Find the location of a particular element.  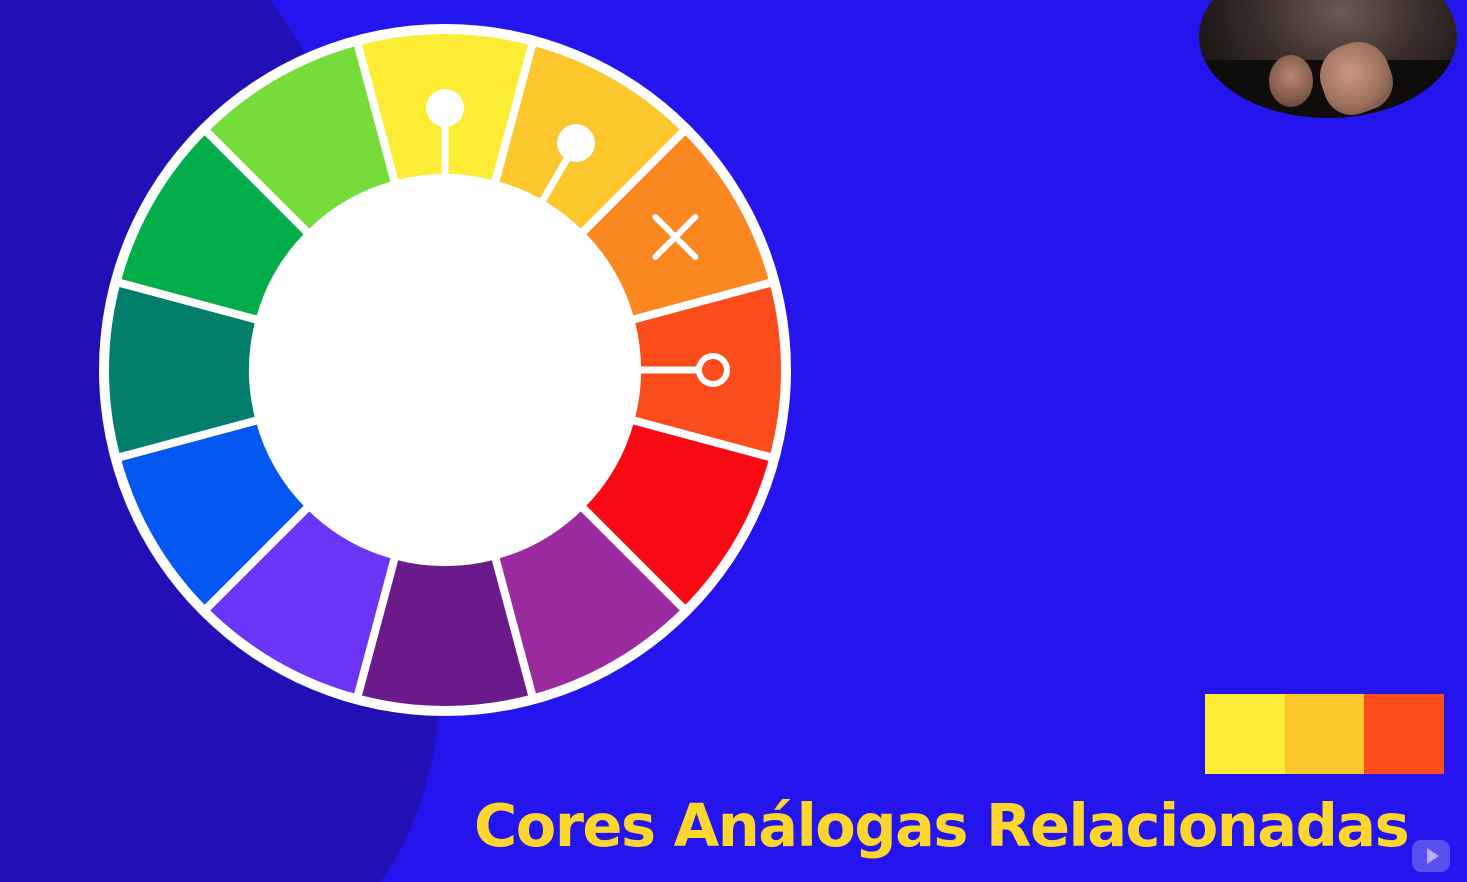

swatch-yellow-orange is located at coordinates (1324, 734).